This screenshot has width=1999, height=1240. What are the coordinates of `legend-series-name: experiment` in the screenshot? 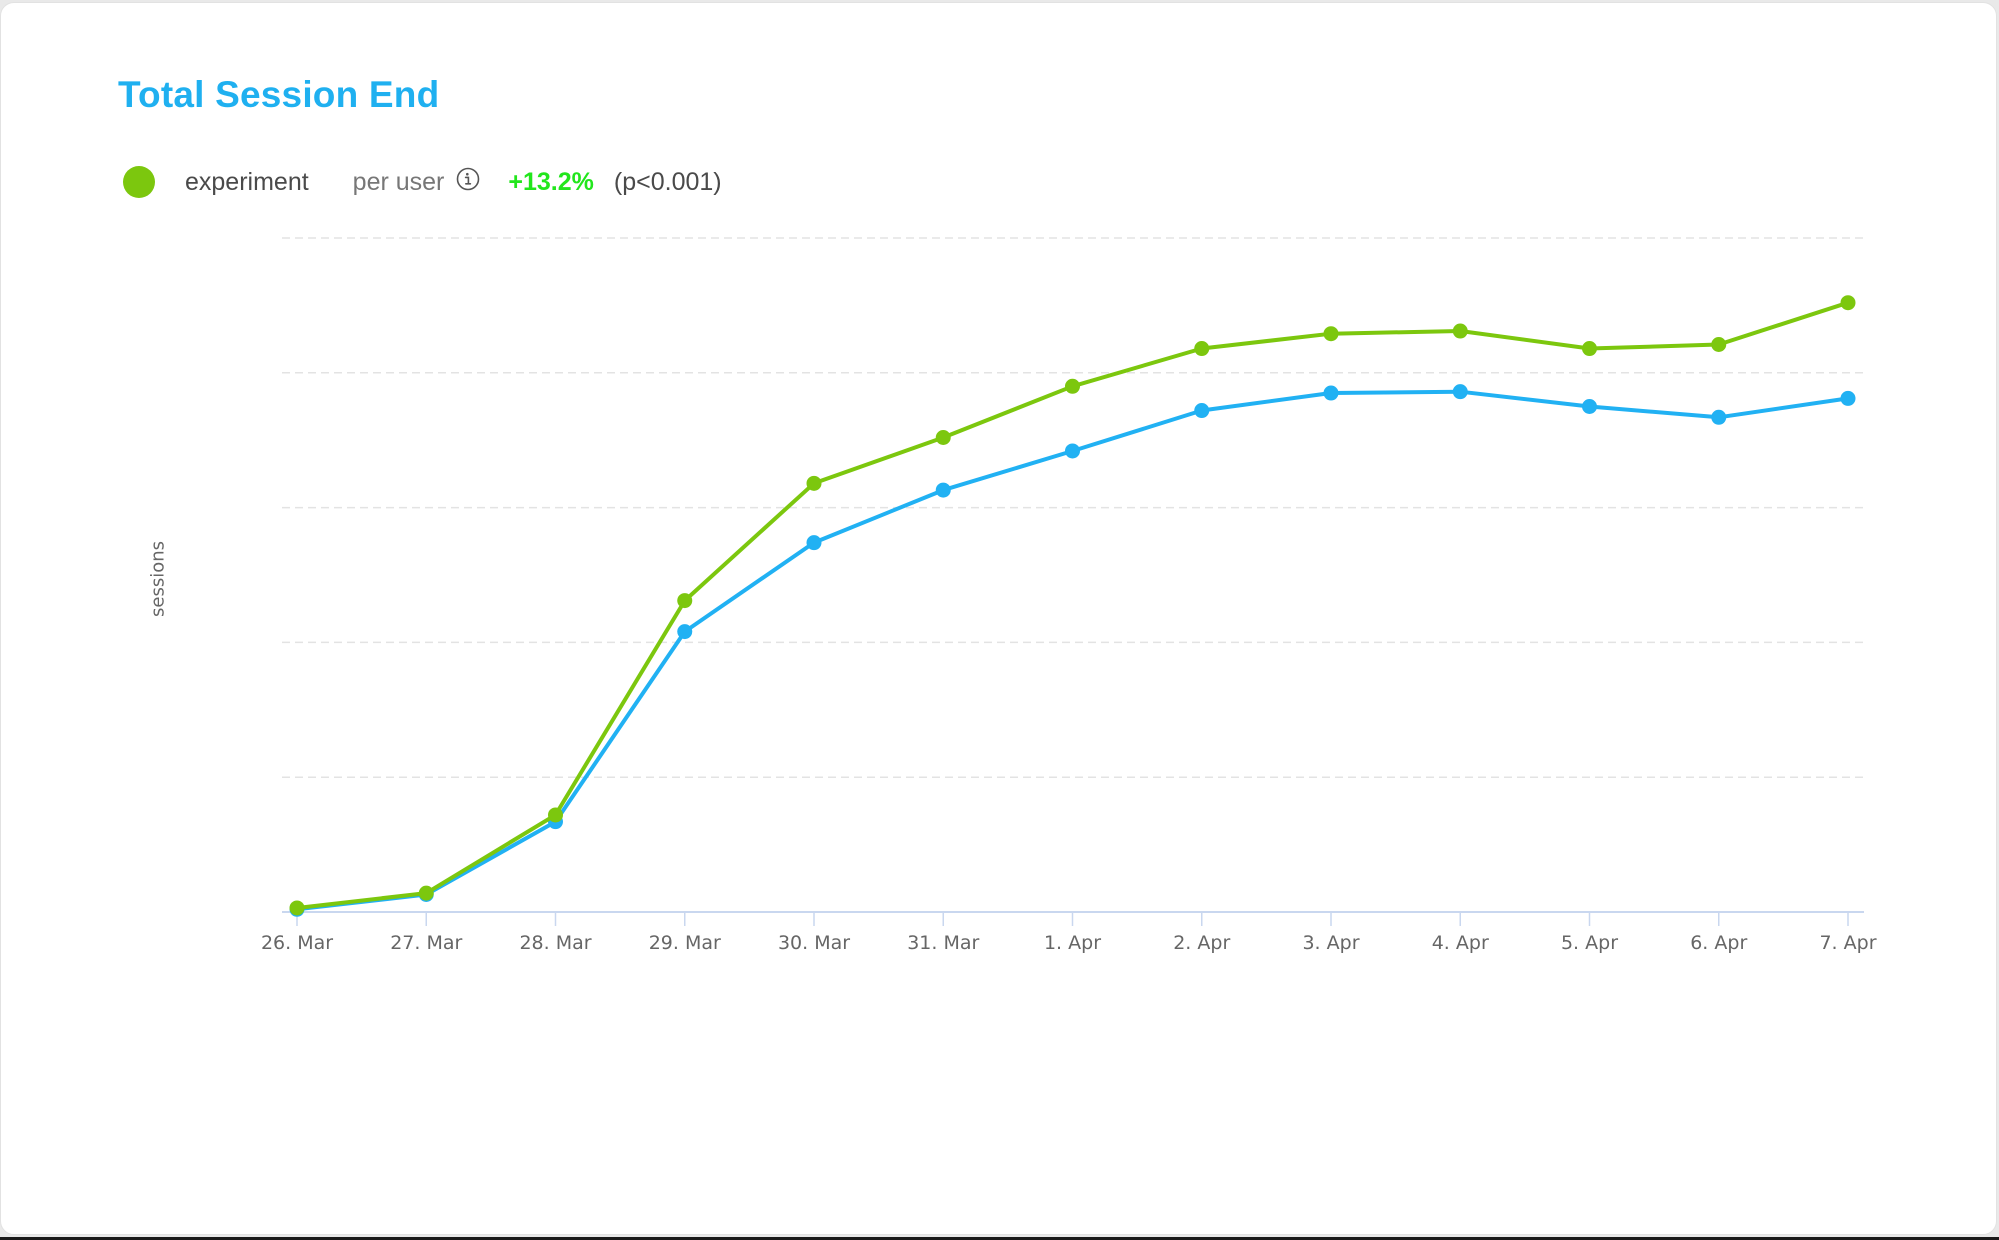 It's located at (247, 181).